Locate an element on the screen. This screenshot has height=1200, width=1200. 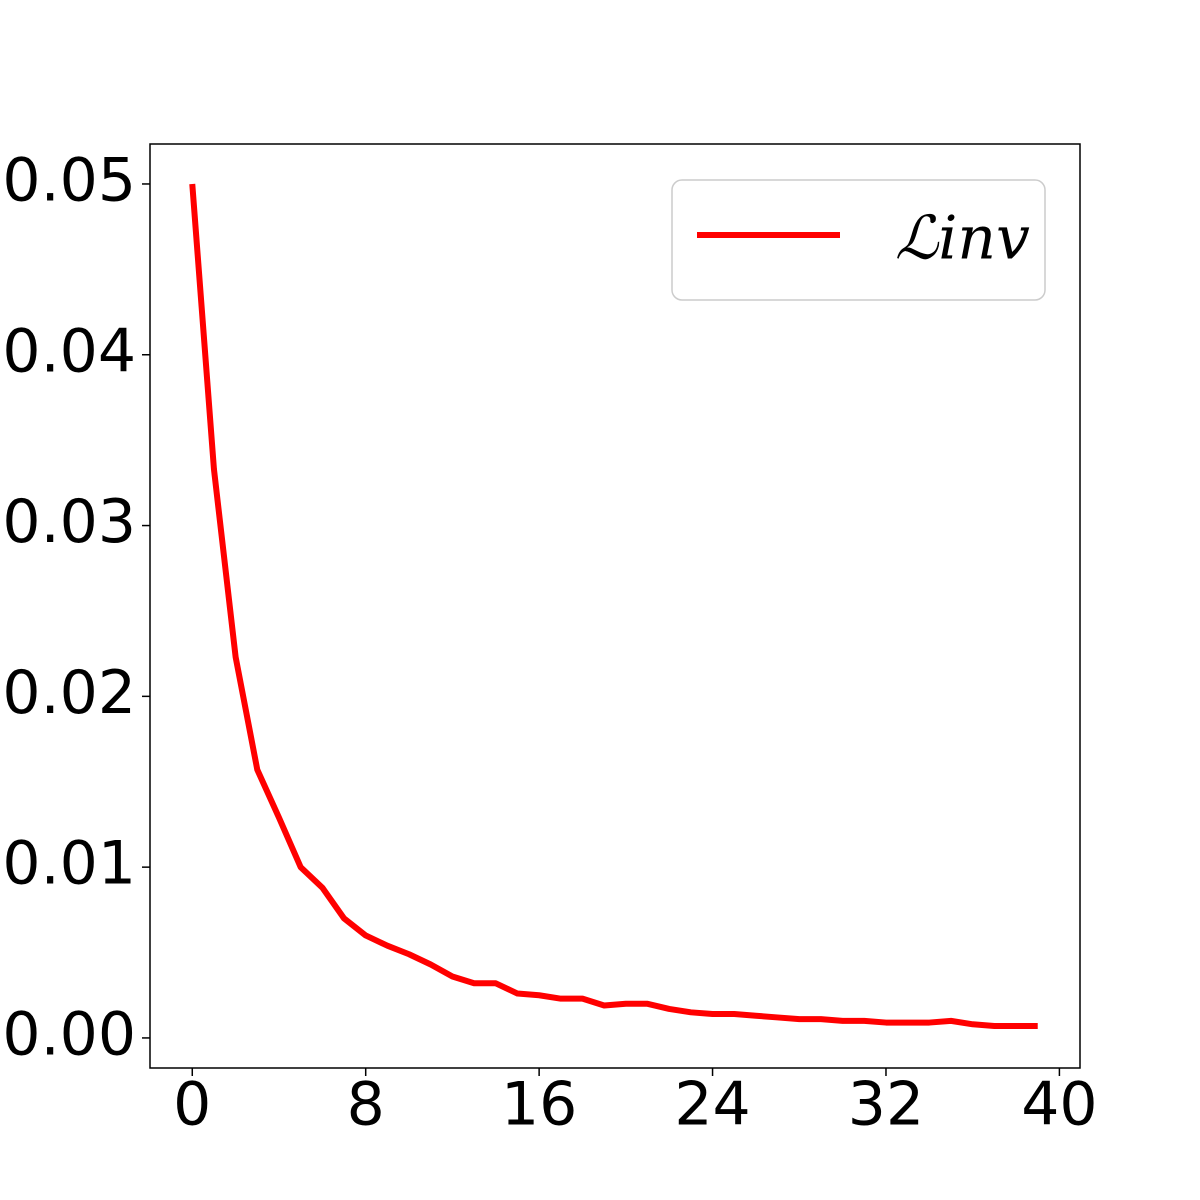
y-tick-label: 0.02 is located at coordinates (69, 693).